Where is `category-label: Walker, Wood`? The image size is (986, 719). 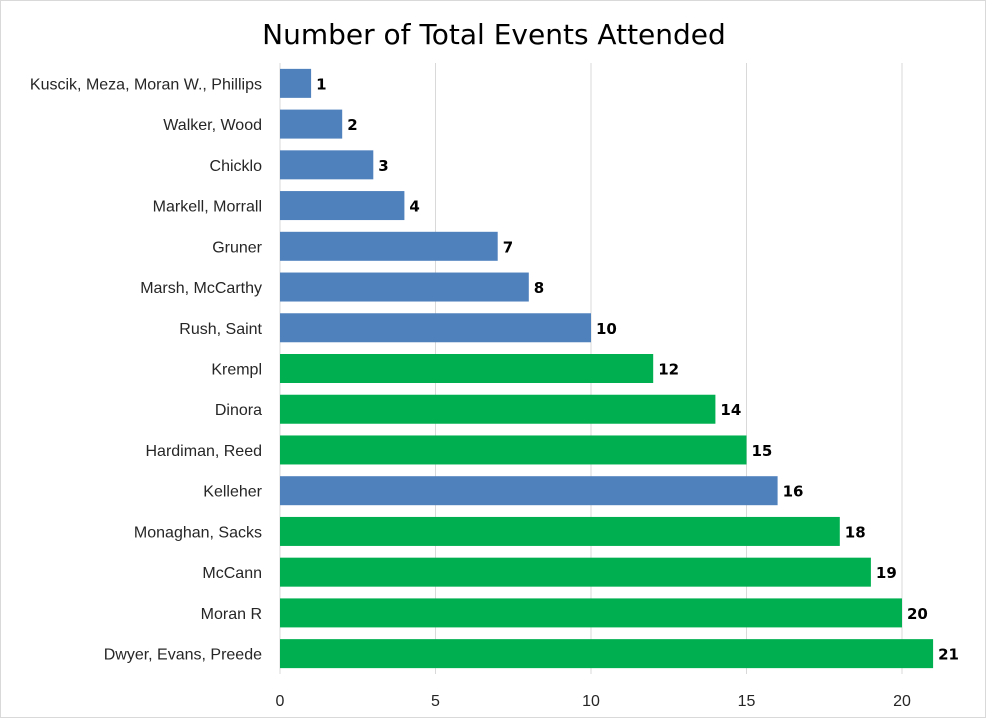
category-label: Walker, Wood is located at coordinates (212, 125).